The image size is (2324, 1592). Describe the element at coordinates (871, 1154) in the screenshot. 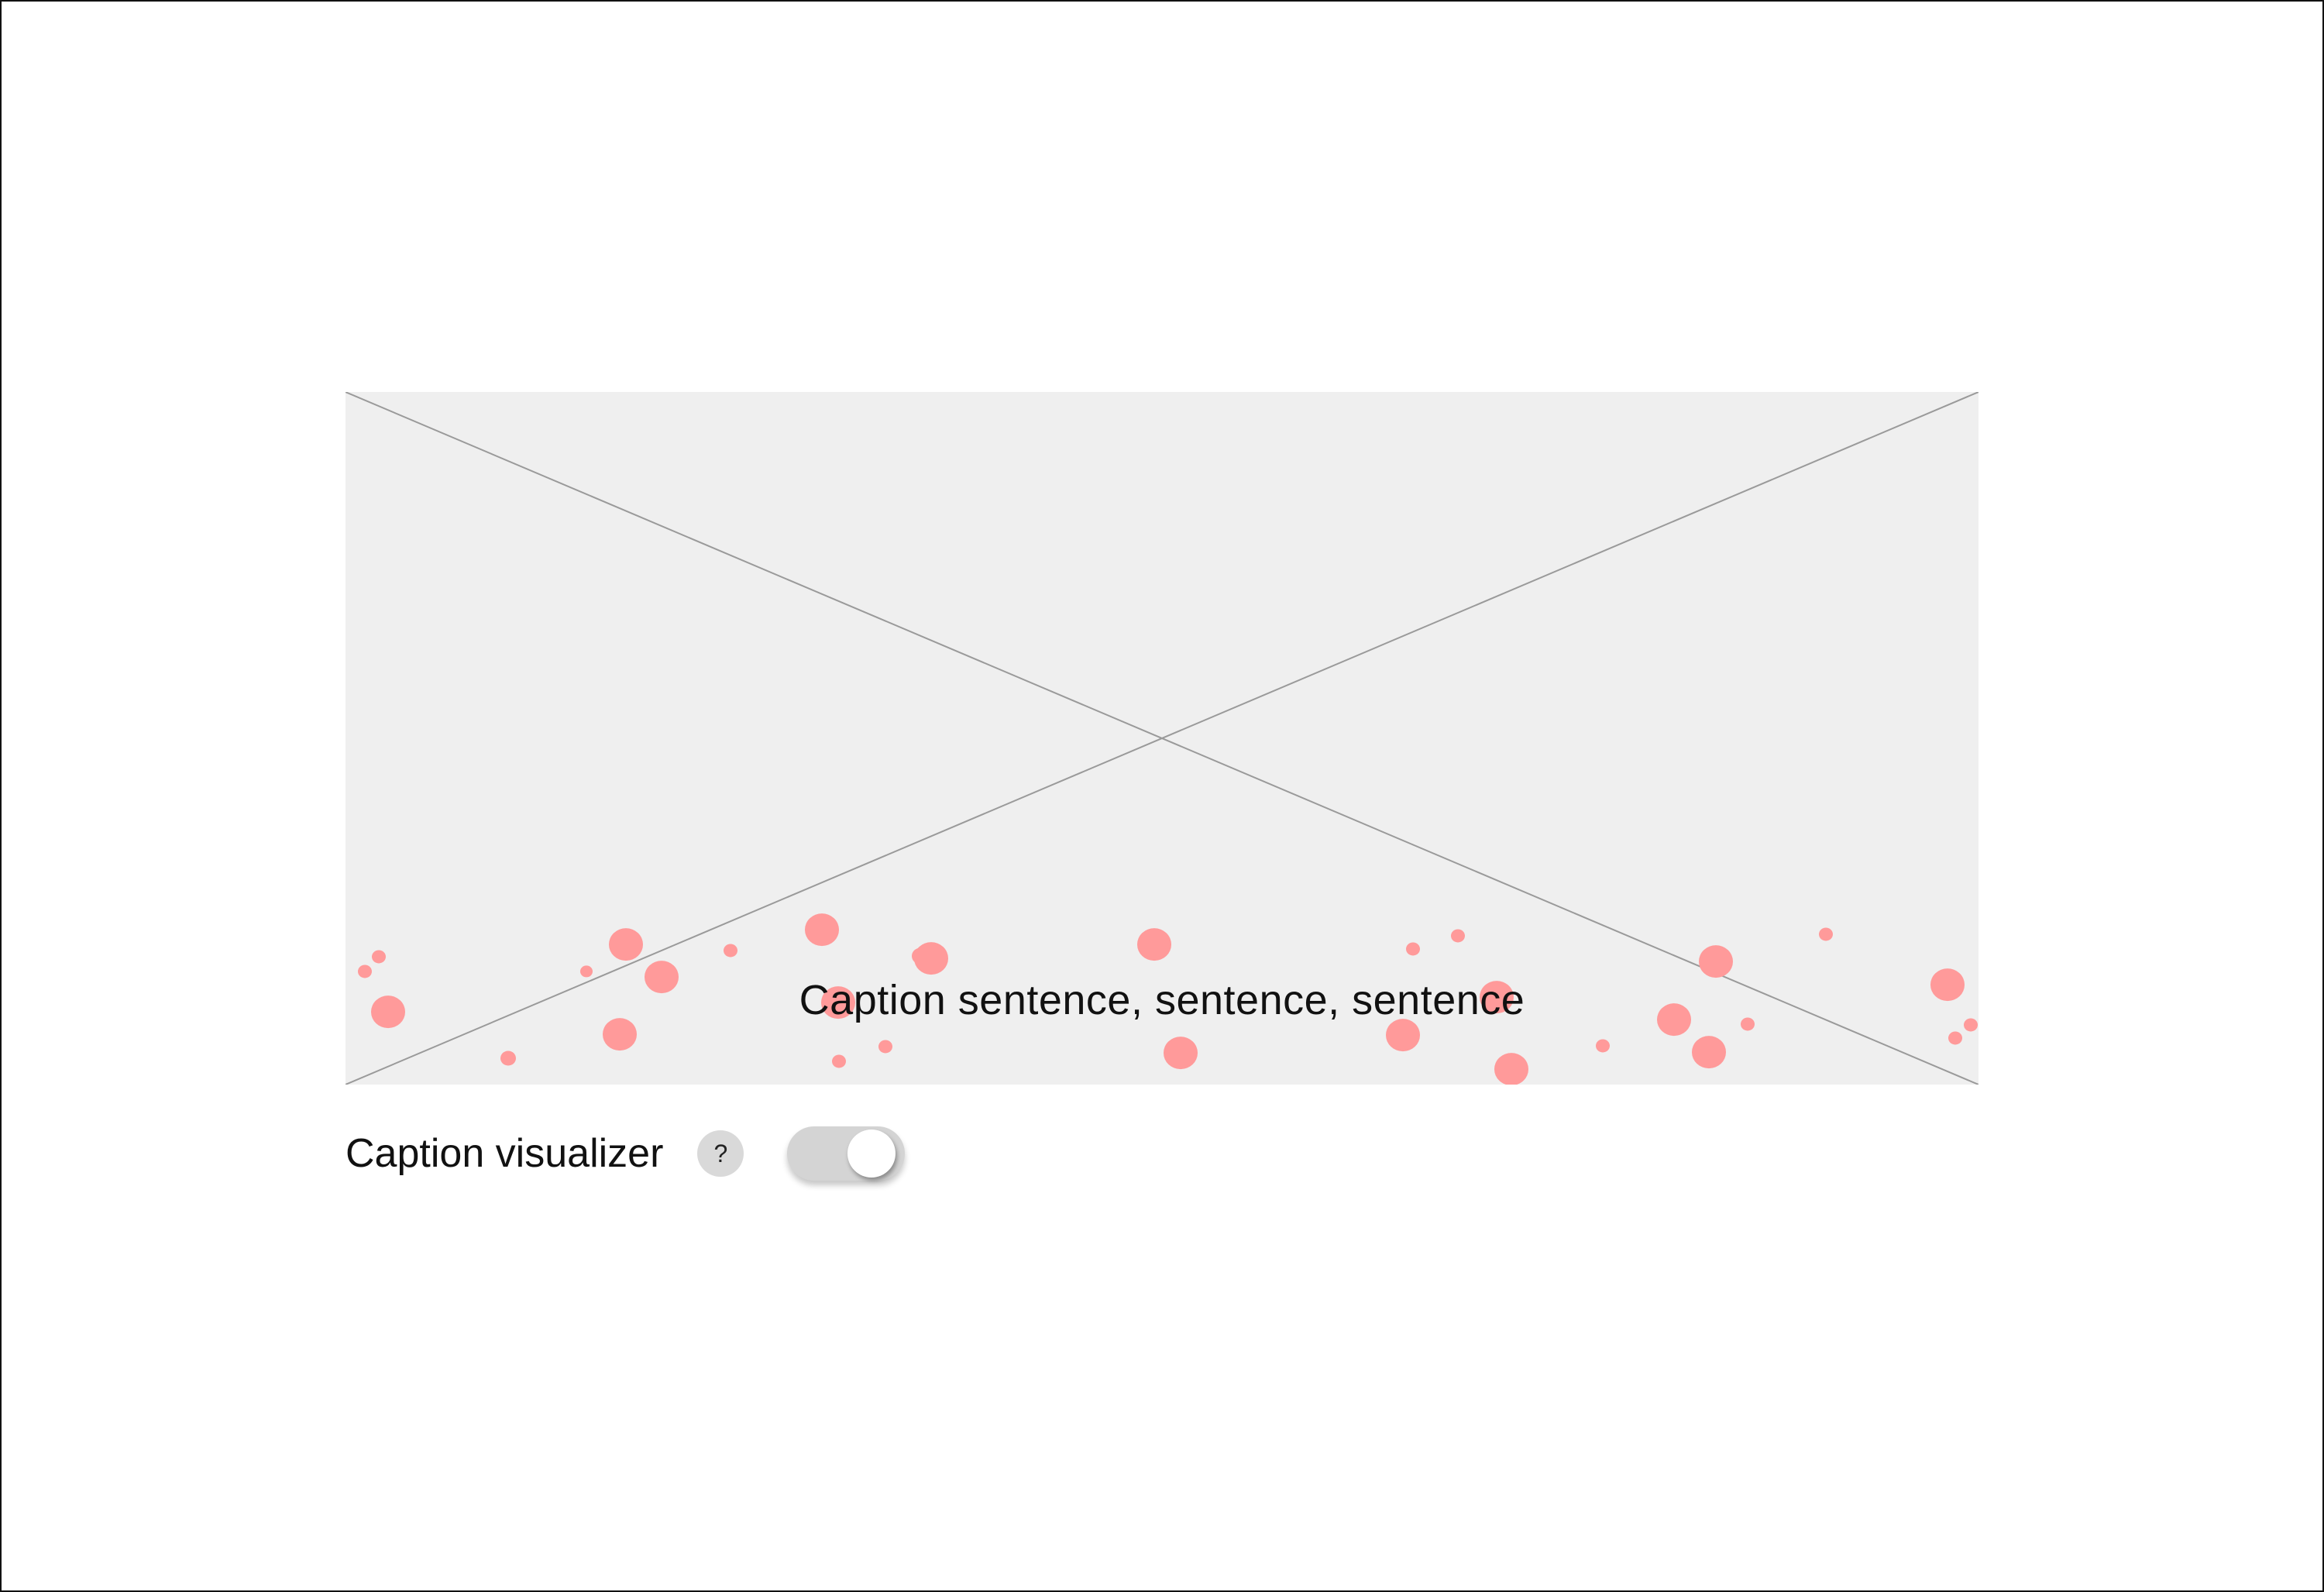

I see `toggle-knob` at that location.